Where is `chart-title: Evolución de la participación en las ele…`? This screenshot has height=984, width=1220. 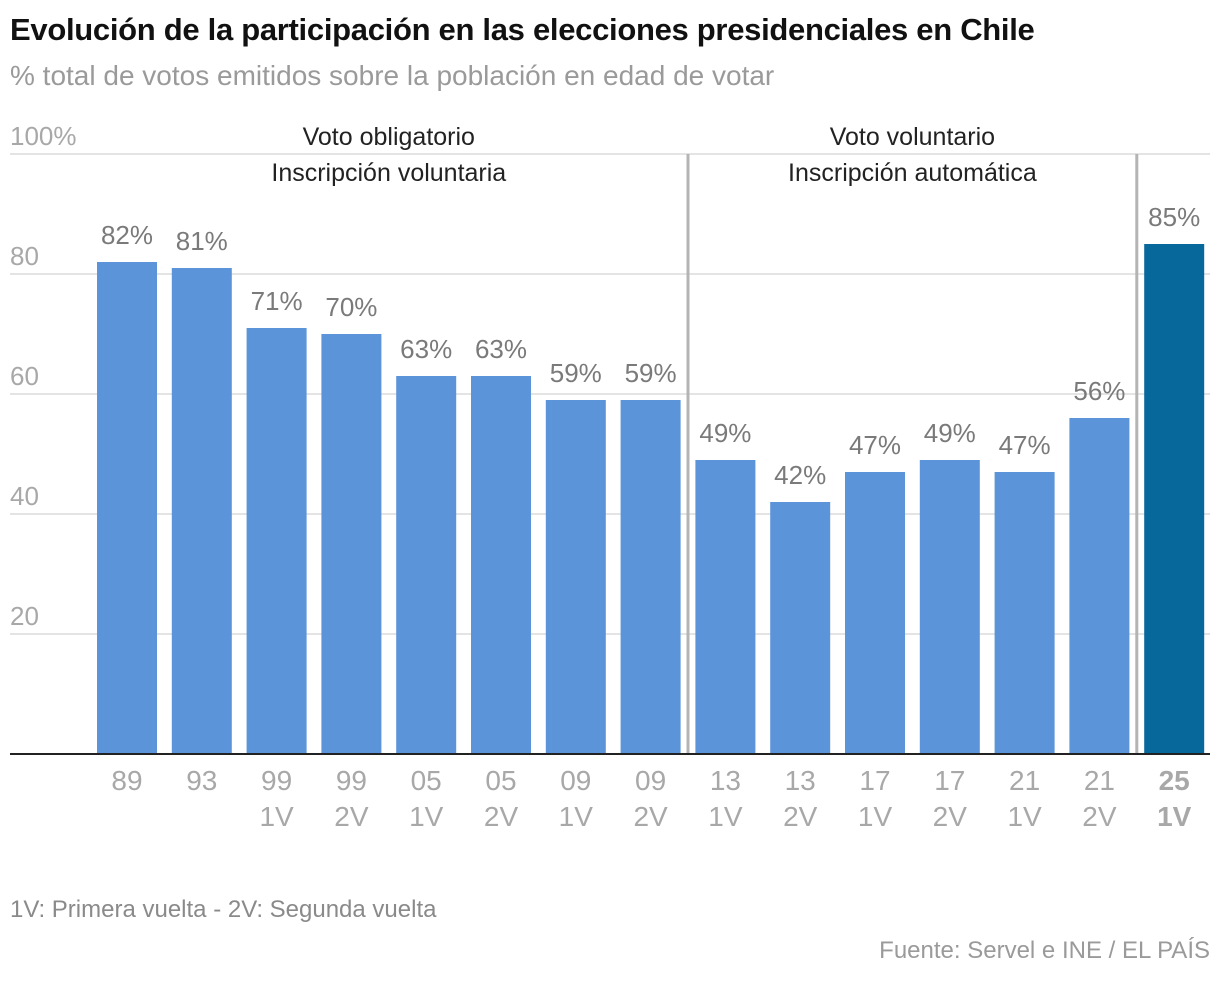 chart-title: Evolución de la participación en las ele… is located at coordinates (522, 29).